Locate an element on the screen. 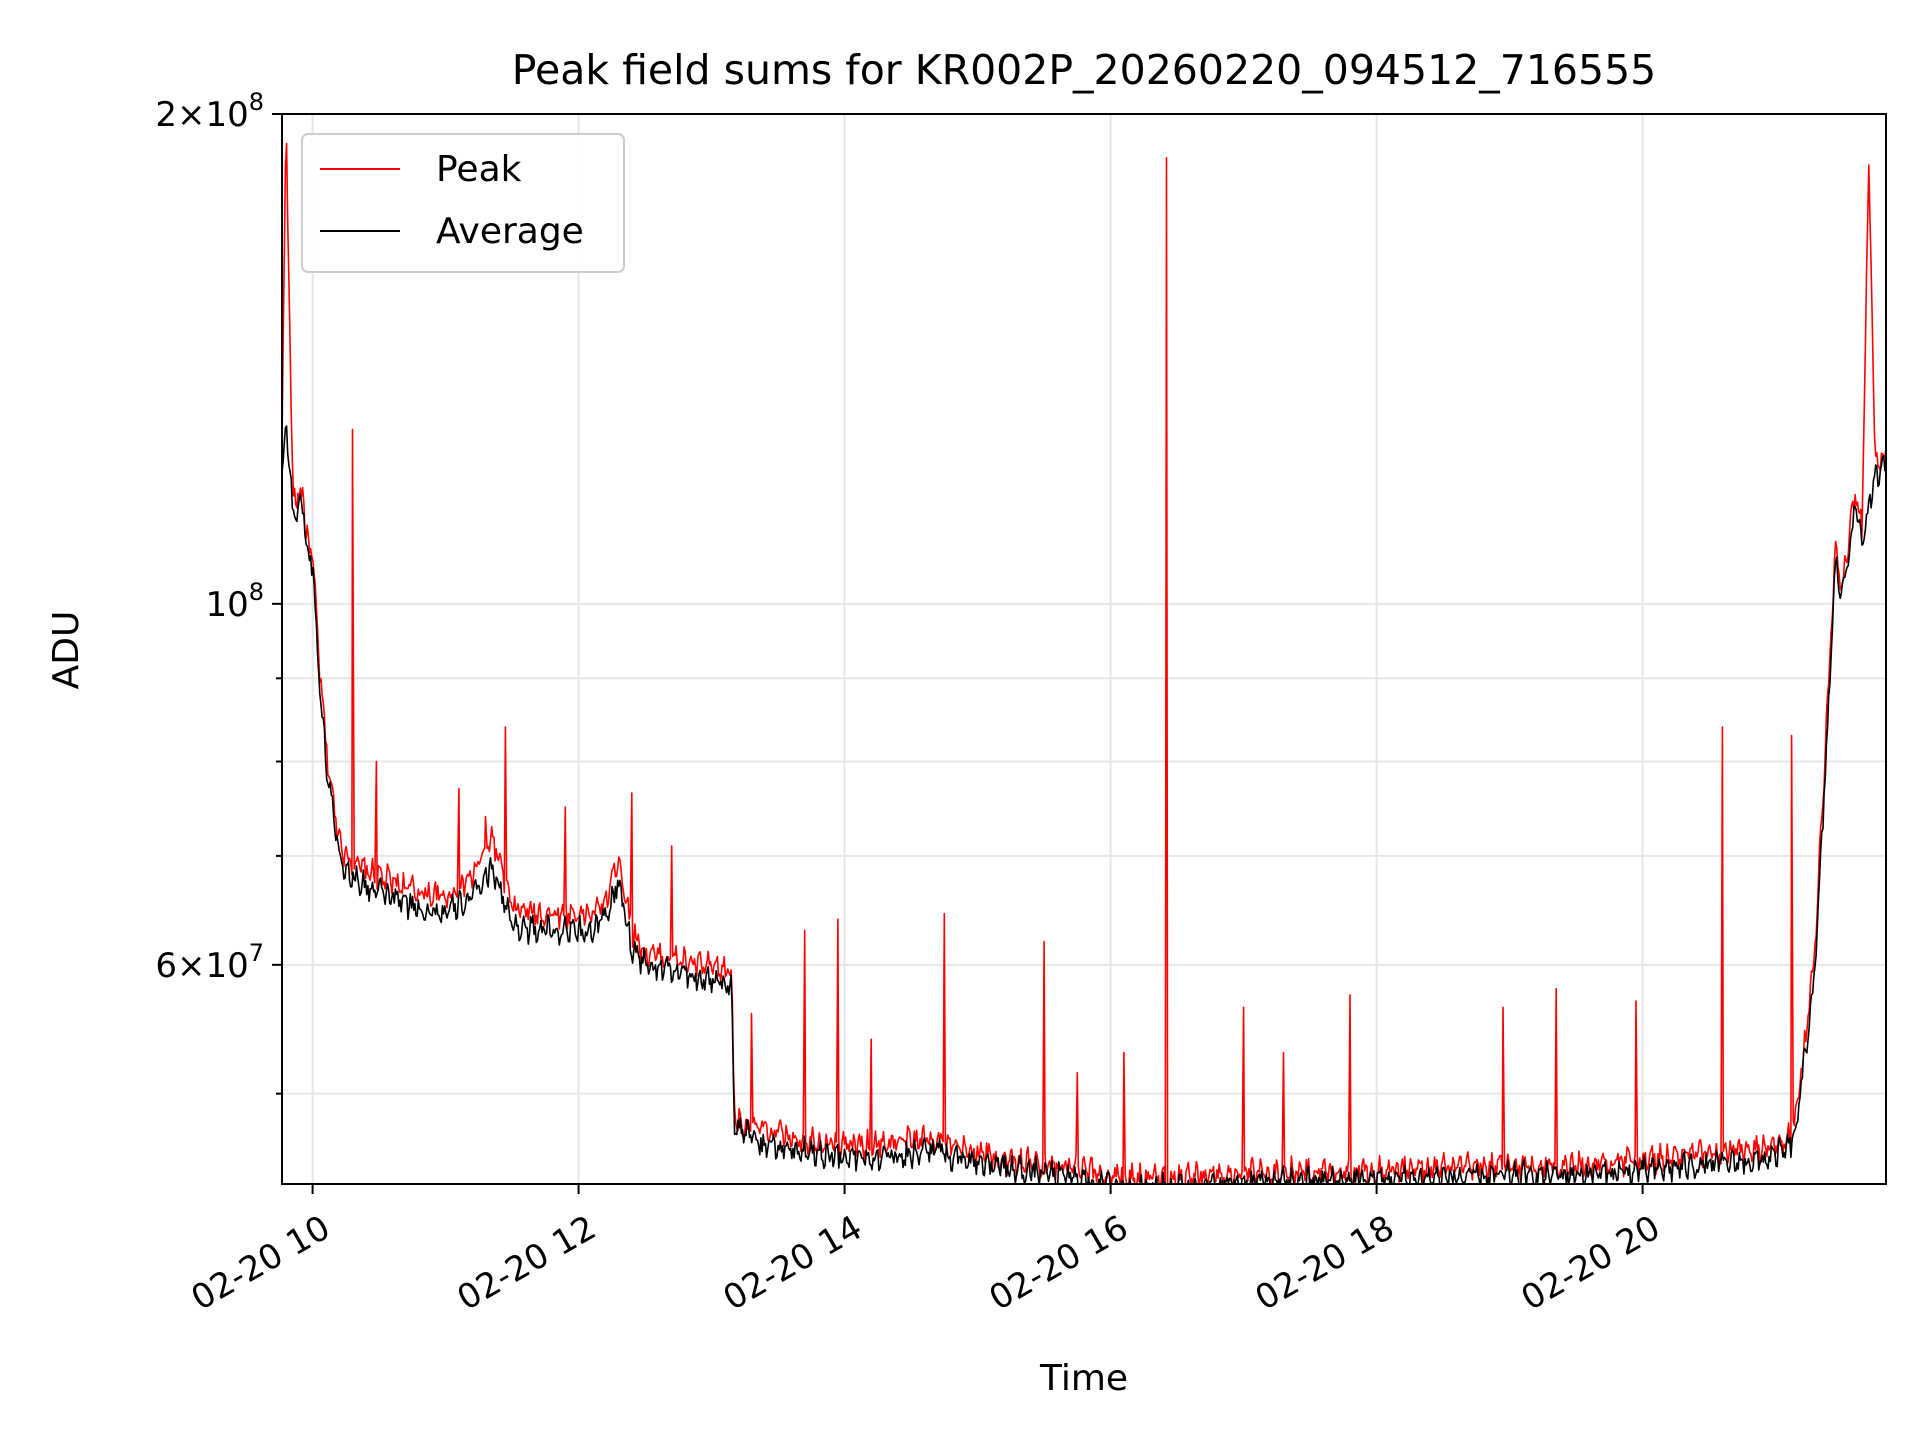  y-tick-label: 6×107 is located at coordinates (209, 962).